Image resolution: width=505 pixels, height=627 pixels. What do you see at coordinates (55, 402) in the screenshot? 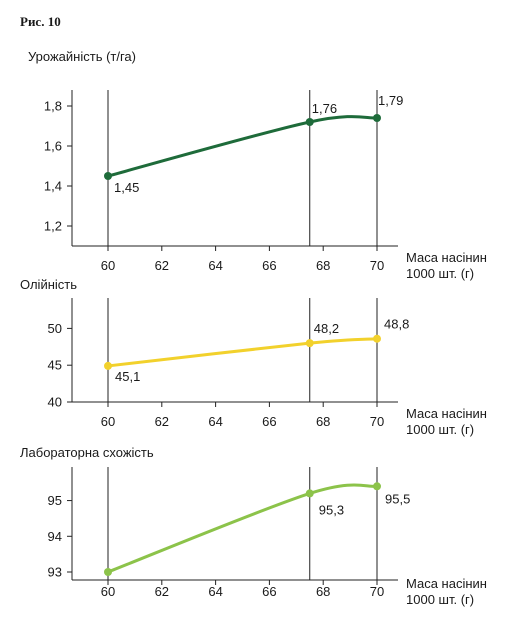
I see `y-tick-label: 40` at bounding box center [55, 402].